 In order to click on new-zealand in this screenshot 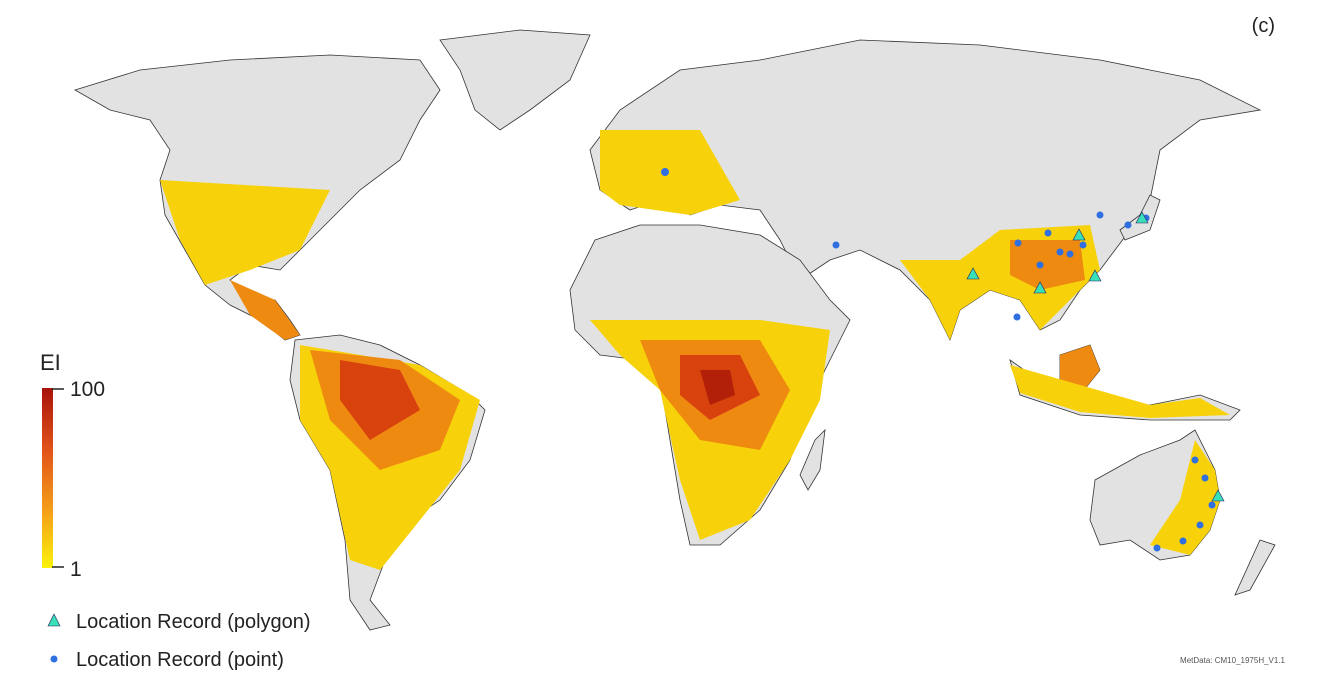, I will do `click(1255, 567)`.